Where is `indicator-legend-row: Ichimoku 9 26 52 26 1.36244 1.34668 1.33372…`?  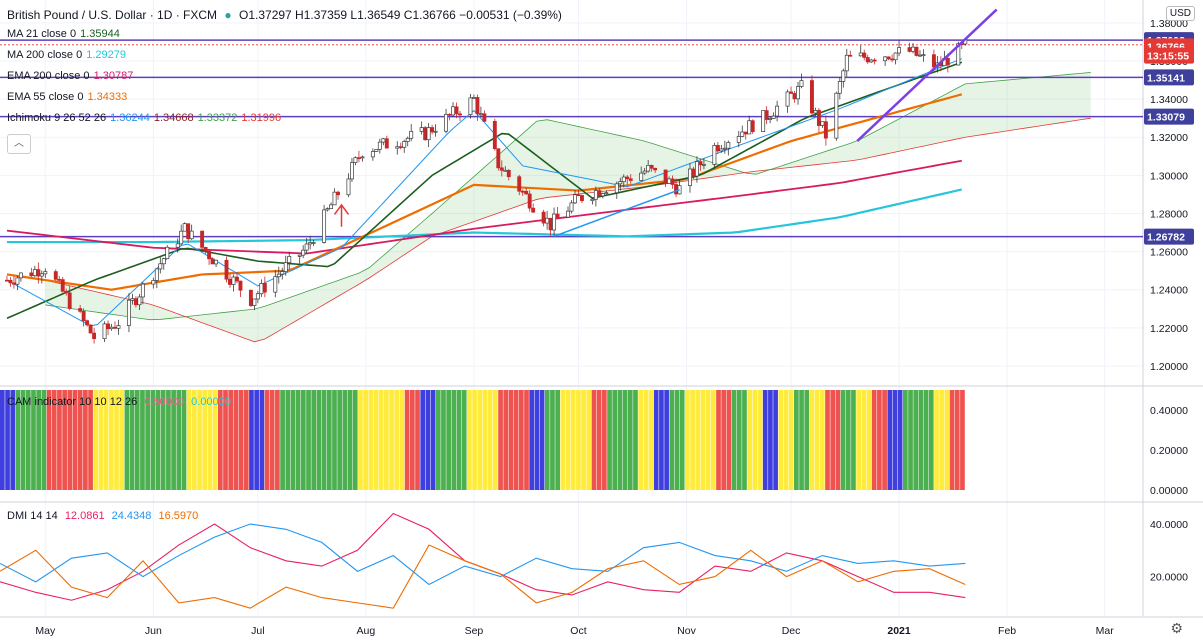
indicator-legend-row: Ichimoku 9 26 52 26 1.36244 1.34668 1.33372… is located at coordinates (146, 118).